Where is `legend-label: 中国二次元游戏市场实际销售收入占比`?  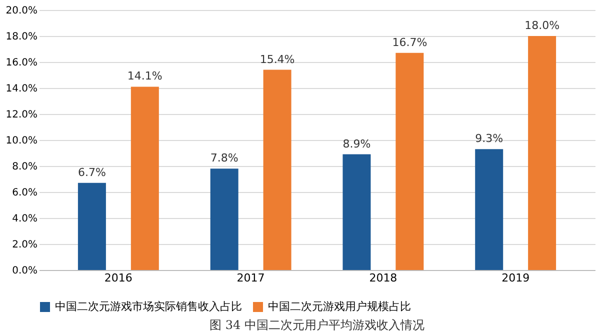
legend-label: 中国二次元游戏市场实际销售收入占比 is located at coordinates (148, 306).